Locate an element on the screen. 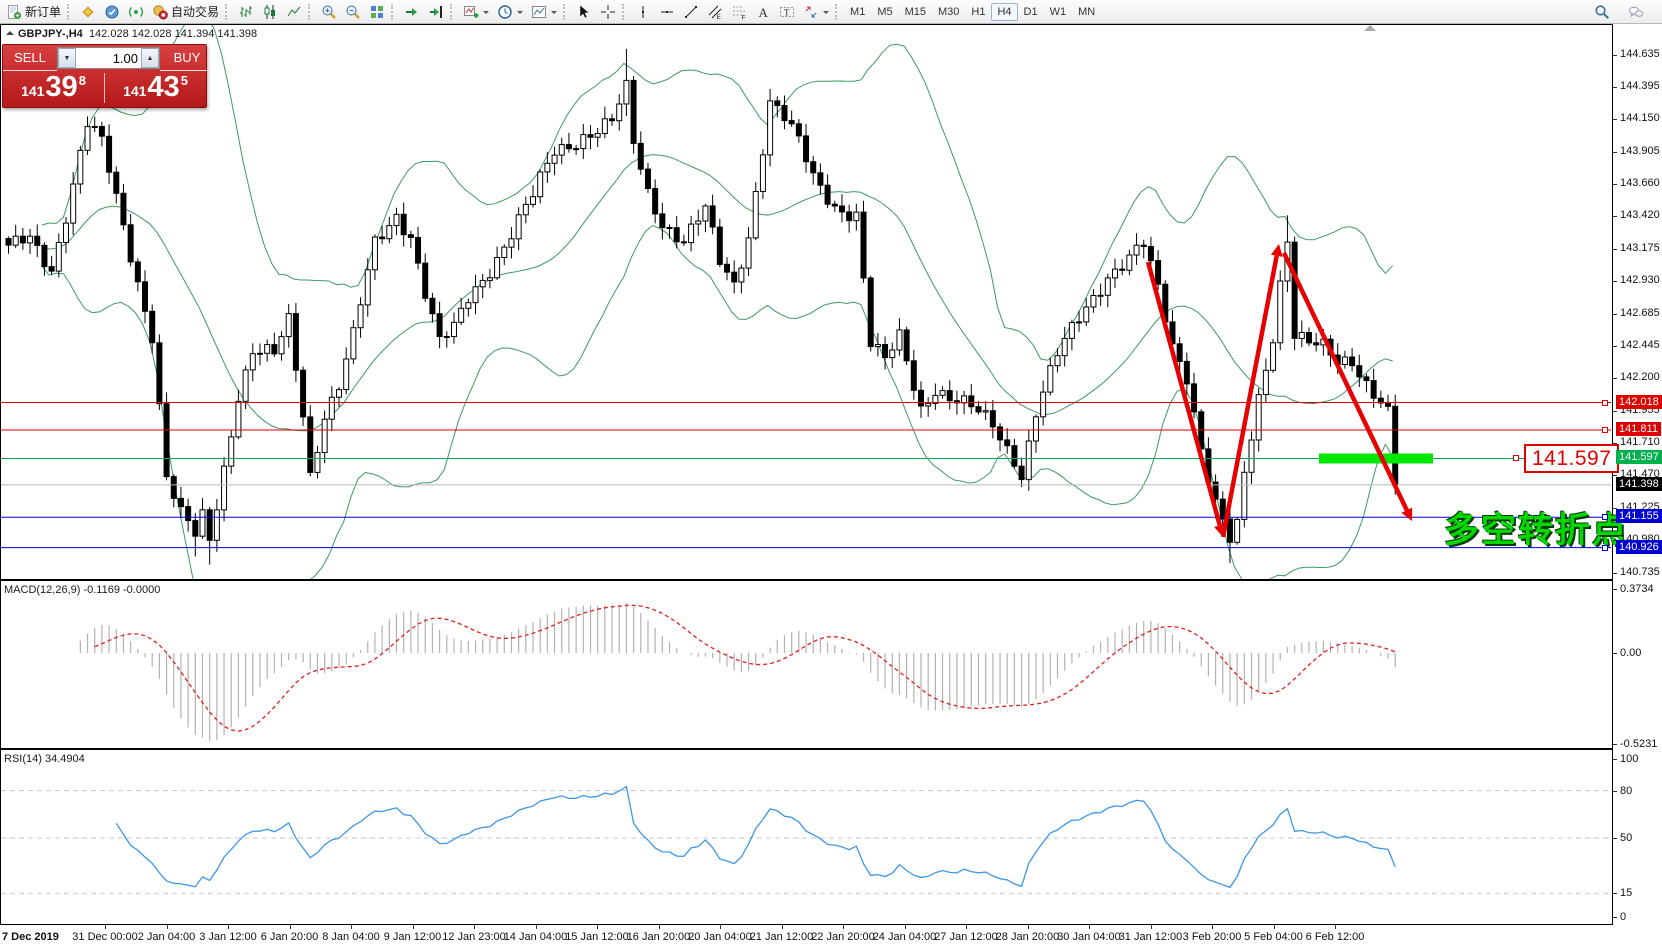  buy-button: BUY is located at coordinates (187, 58).